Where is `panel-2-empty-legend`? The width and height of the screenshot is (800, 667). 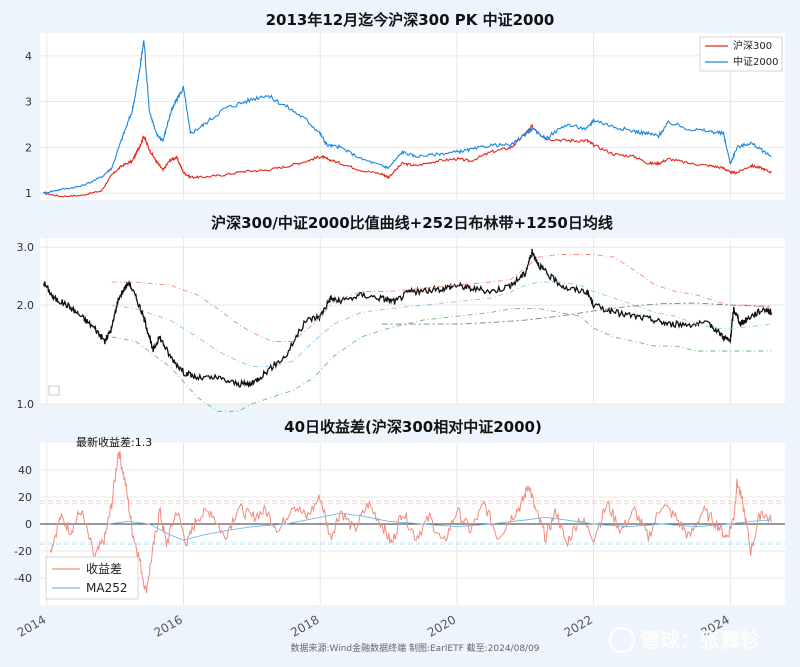 panel-2-empty-legend is located at coordinates (54, 390).